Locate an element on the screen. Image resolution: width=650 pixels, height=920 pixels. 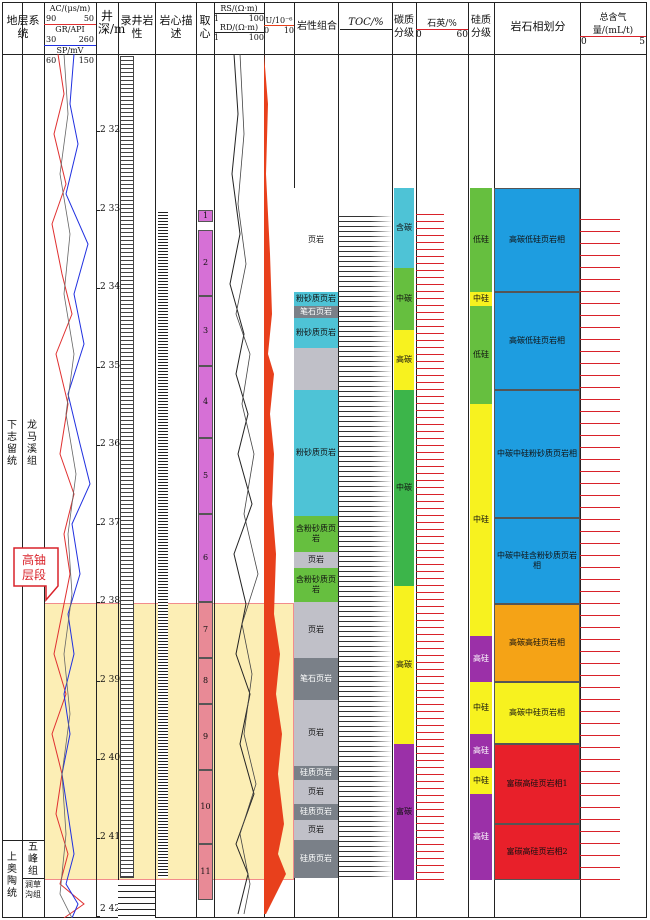
header-lithofacies: 岩石相划分 is located at coordinates (538, 26).